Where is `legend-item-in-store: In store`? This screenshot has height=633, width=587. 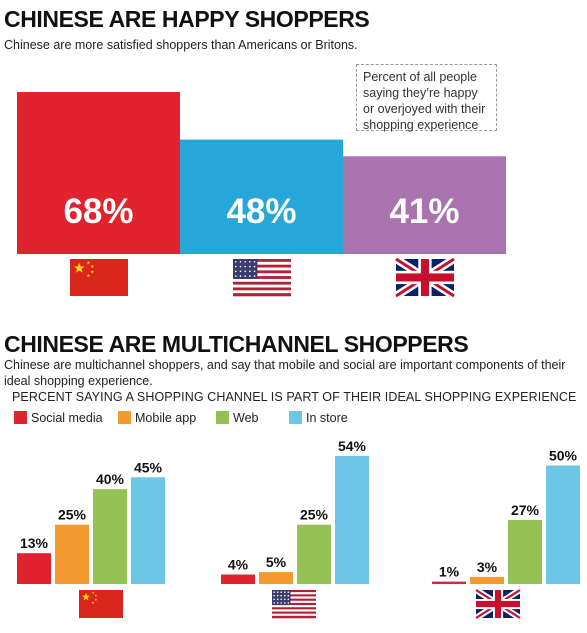
legend-item-in-store: In store is located at coordinates (318, 418).